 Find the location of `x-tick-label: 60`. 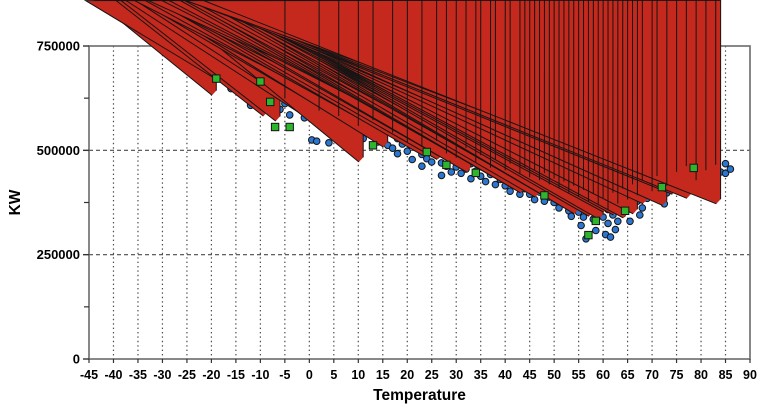

x-tick-label: 60 is located at coordinates (603, 375).